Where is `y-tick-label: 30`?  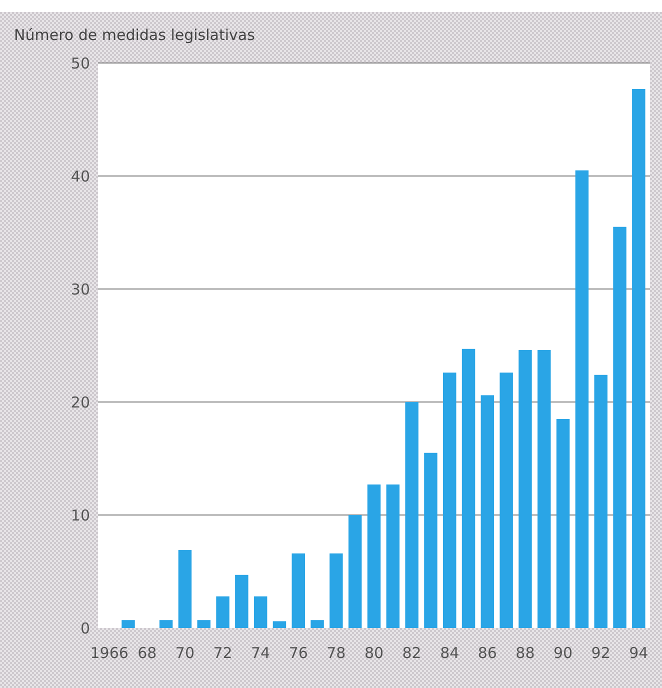
y-tick-label: 30 is located at coordinates (80, 289).